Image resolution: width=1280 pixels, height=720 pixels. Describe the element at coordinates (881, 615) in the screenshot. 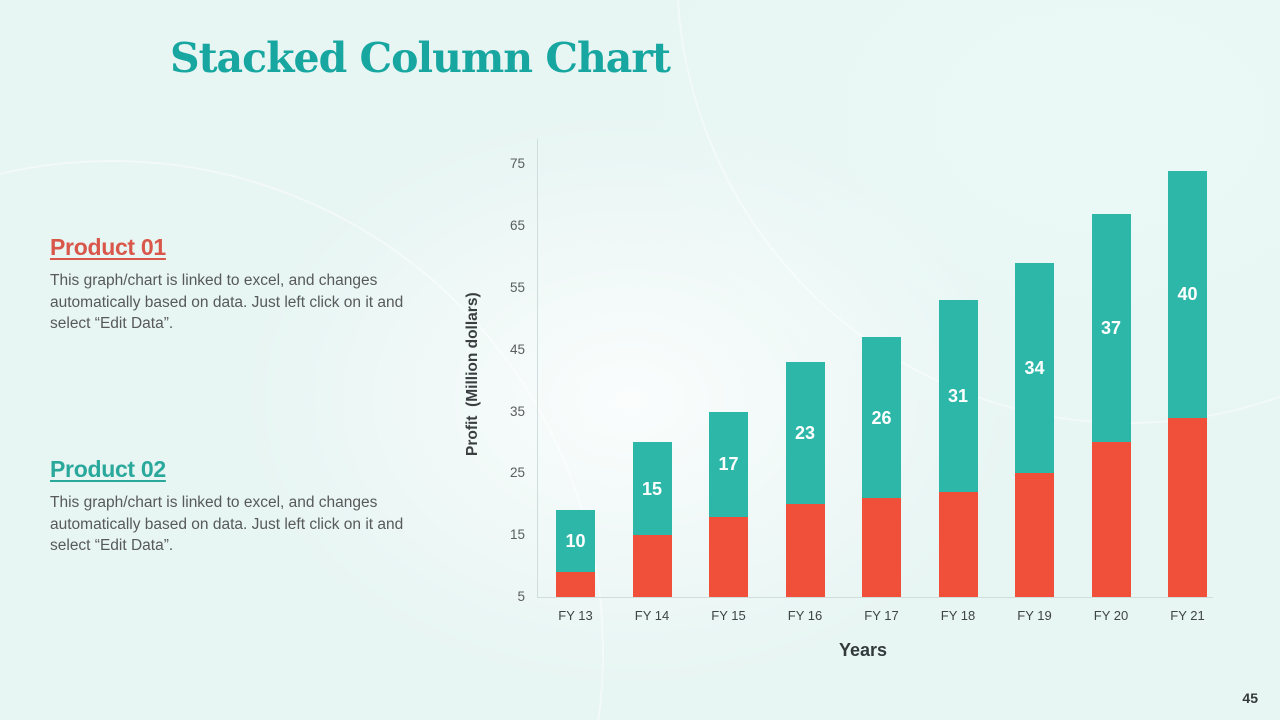

I see `category-label: FY 17` at that location.